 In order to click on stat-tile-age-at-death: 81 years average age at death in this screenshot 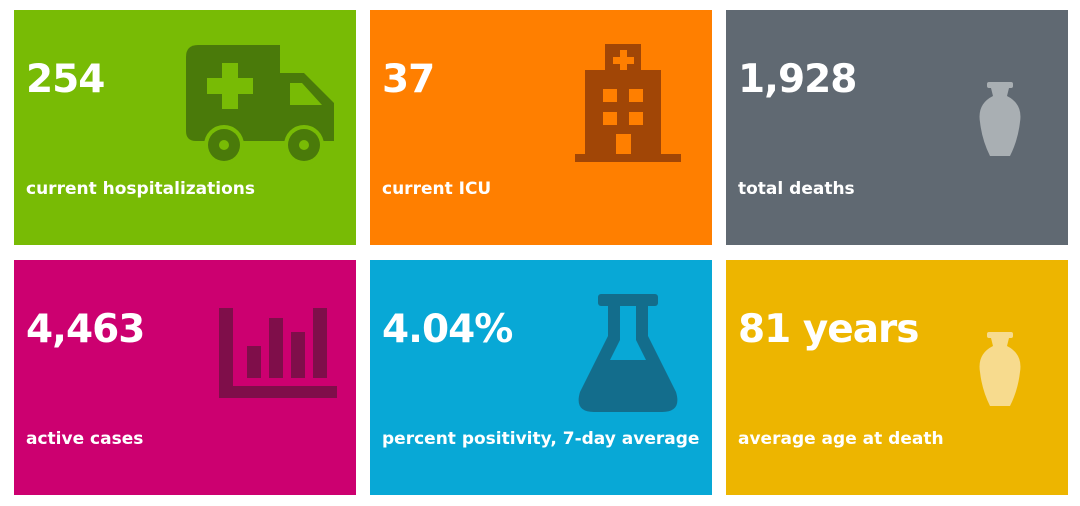, I will do `click(897, 377)`.